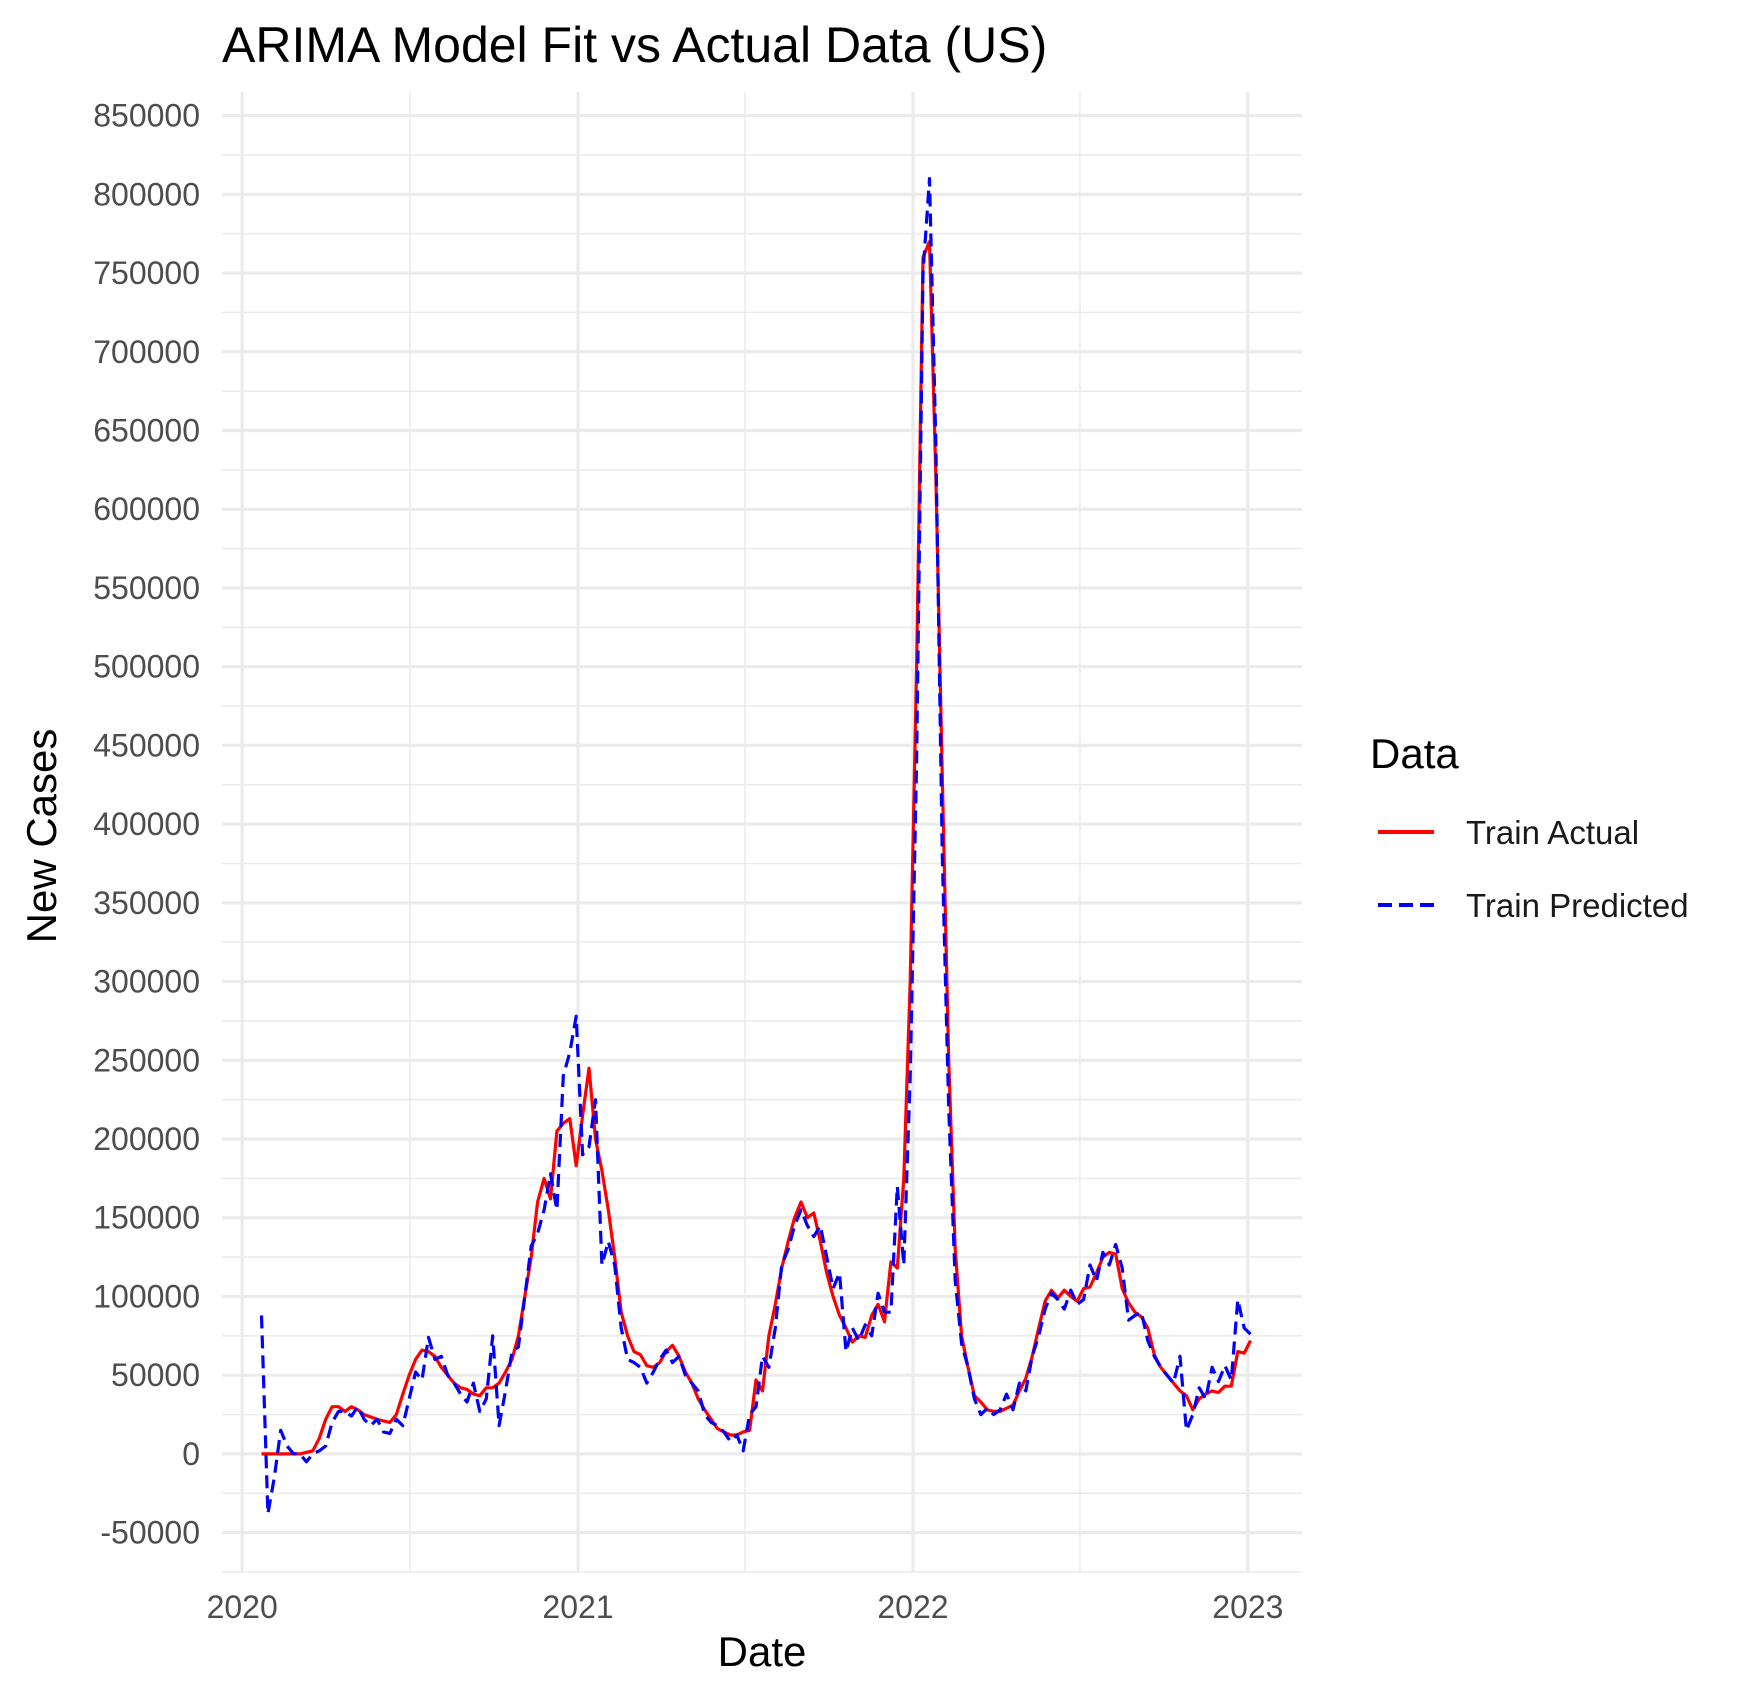 The width and height of the screenshot is (1750, 1695). What do you see at coordinates (146, 194) in the screenshot?
I see `y-tick-label: 800000` at bounding box center [146, 194].